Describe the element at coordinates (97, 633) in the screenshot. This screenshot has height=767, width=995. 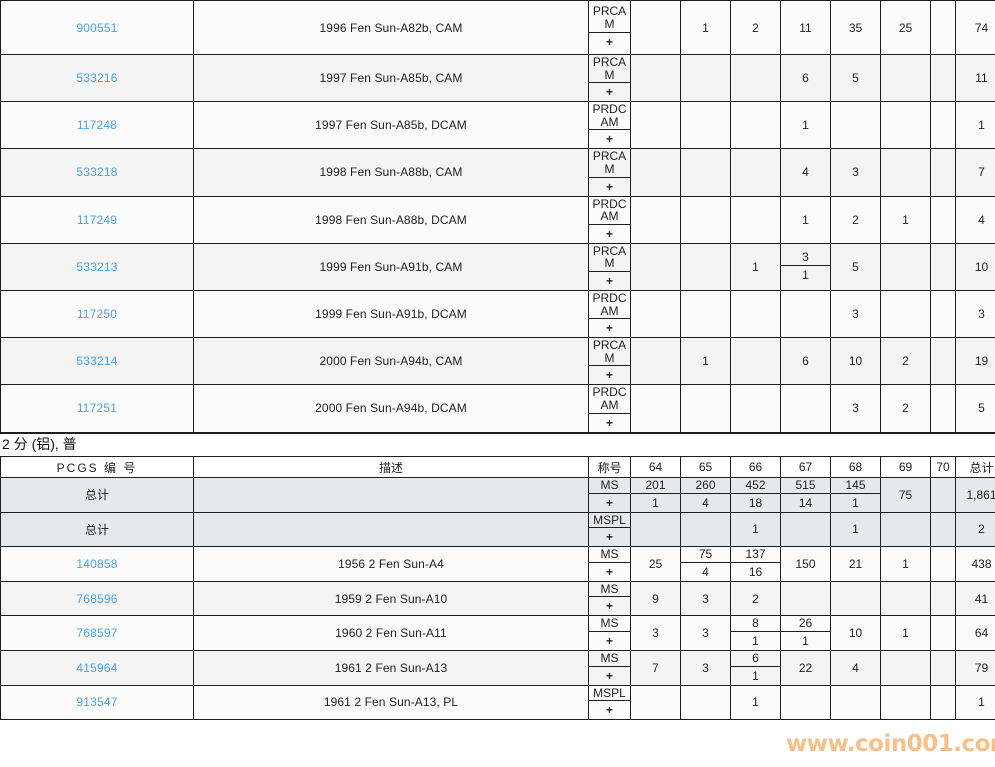
I see `pcgs-number-link: 768597` at that location.